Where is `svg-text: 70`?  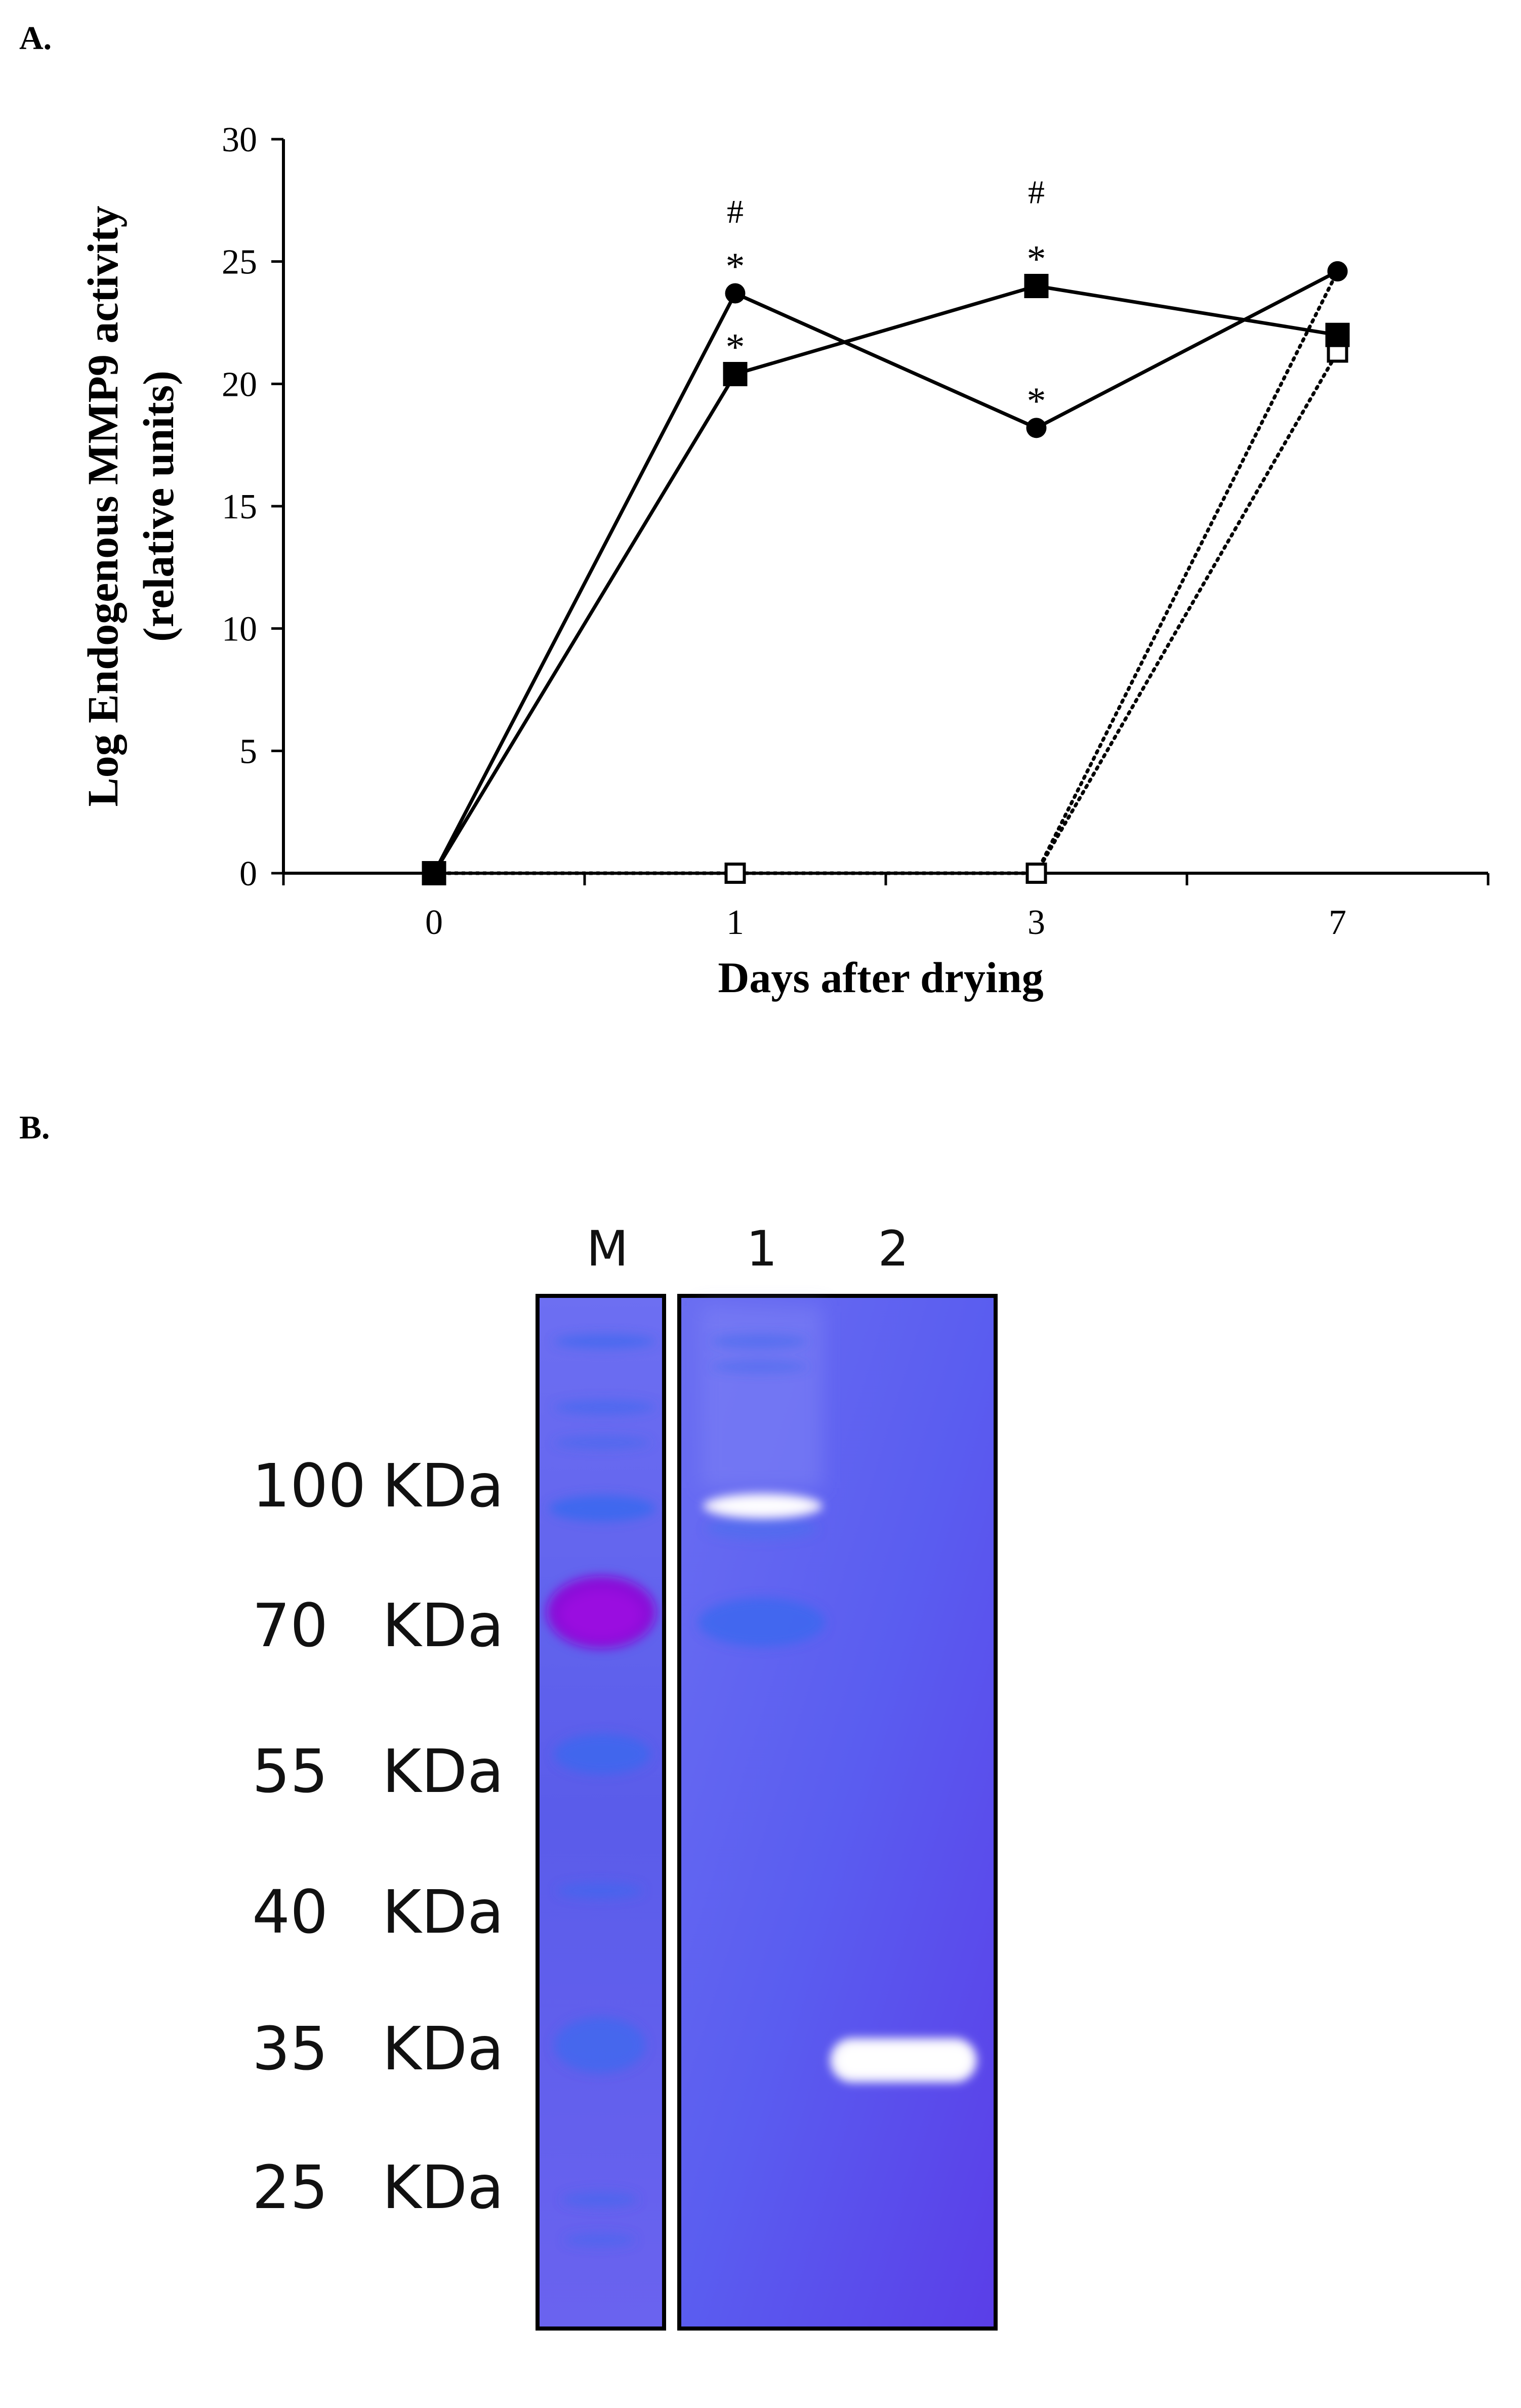
svg-text: 70 is located at coordinates (290, 1625).